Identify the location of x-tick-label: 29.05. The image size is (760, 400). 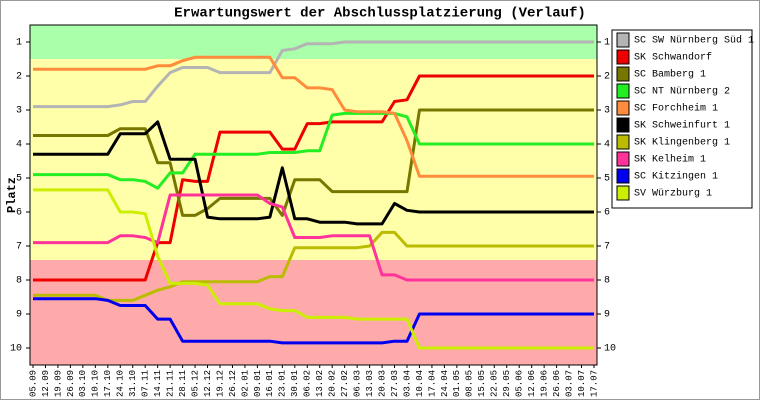
(507, 383).